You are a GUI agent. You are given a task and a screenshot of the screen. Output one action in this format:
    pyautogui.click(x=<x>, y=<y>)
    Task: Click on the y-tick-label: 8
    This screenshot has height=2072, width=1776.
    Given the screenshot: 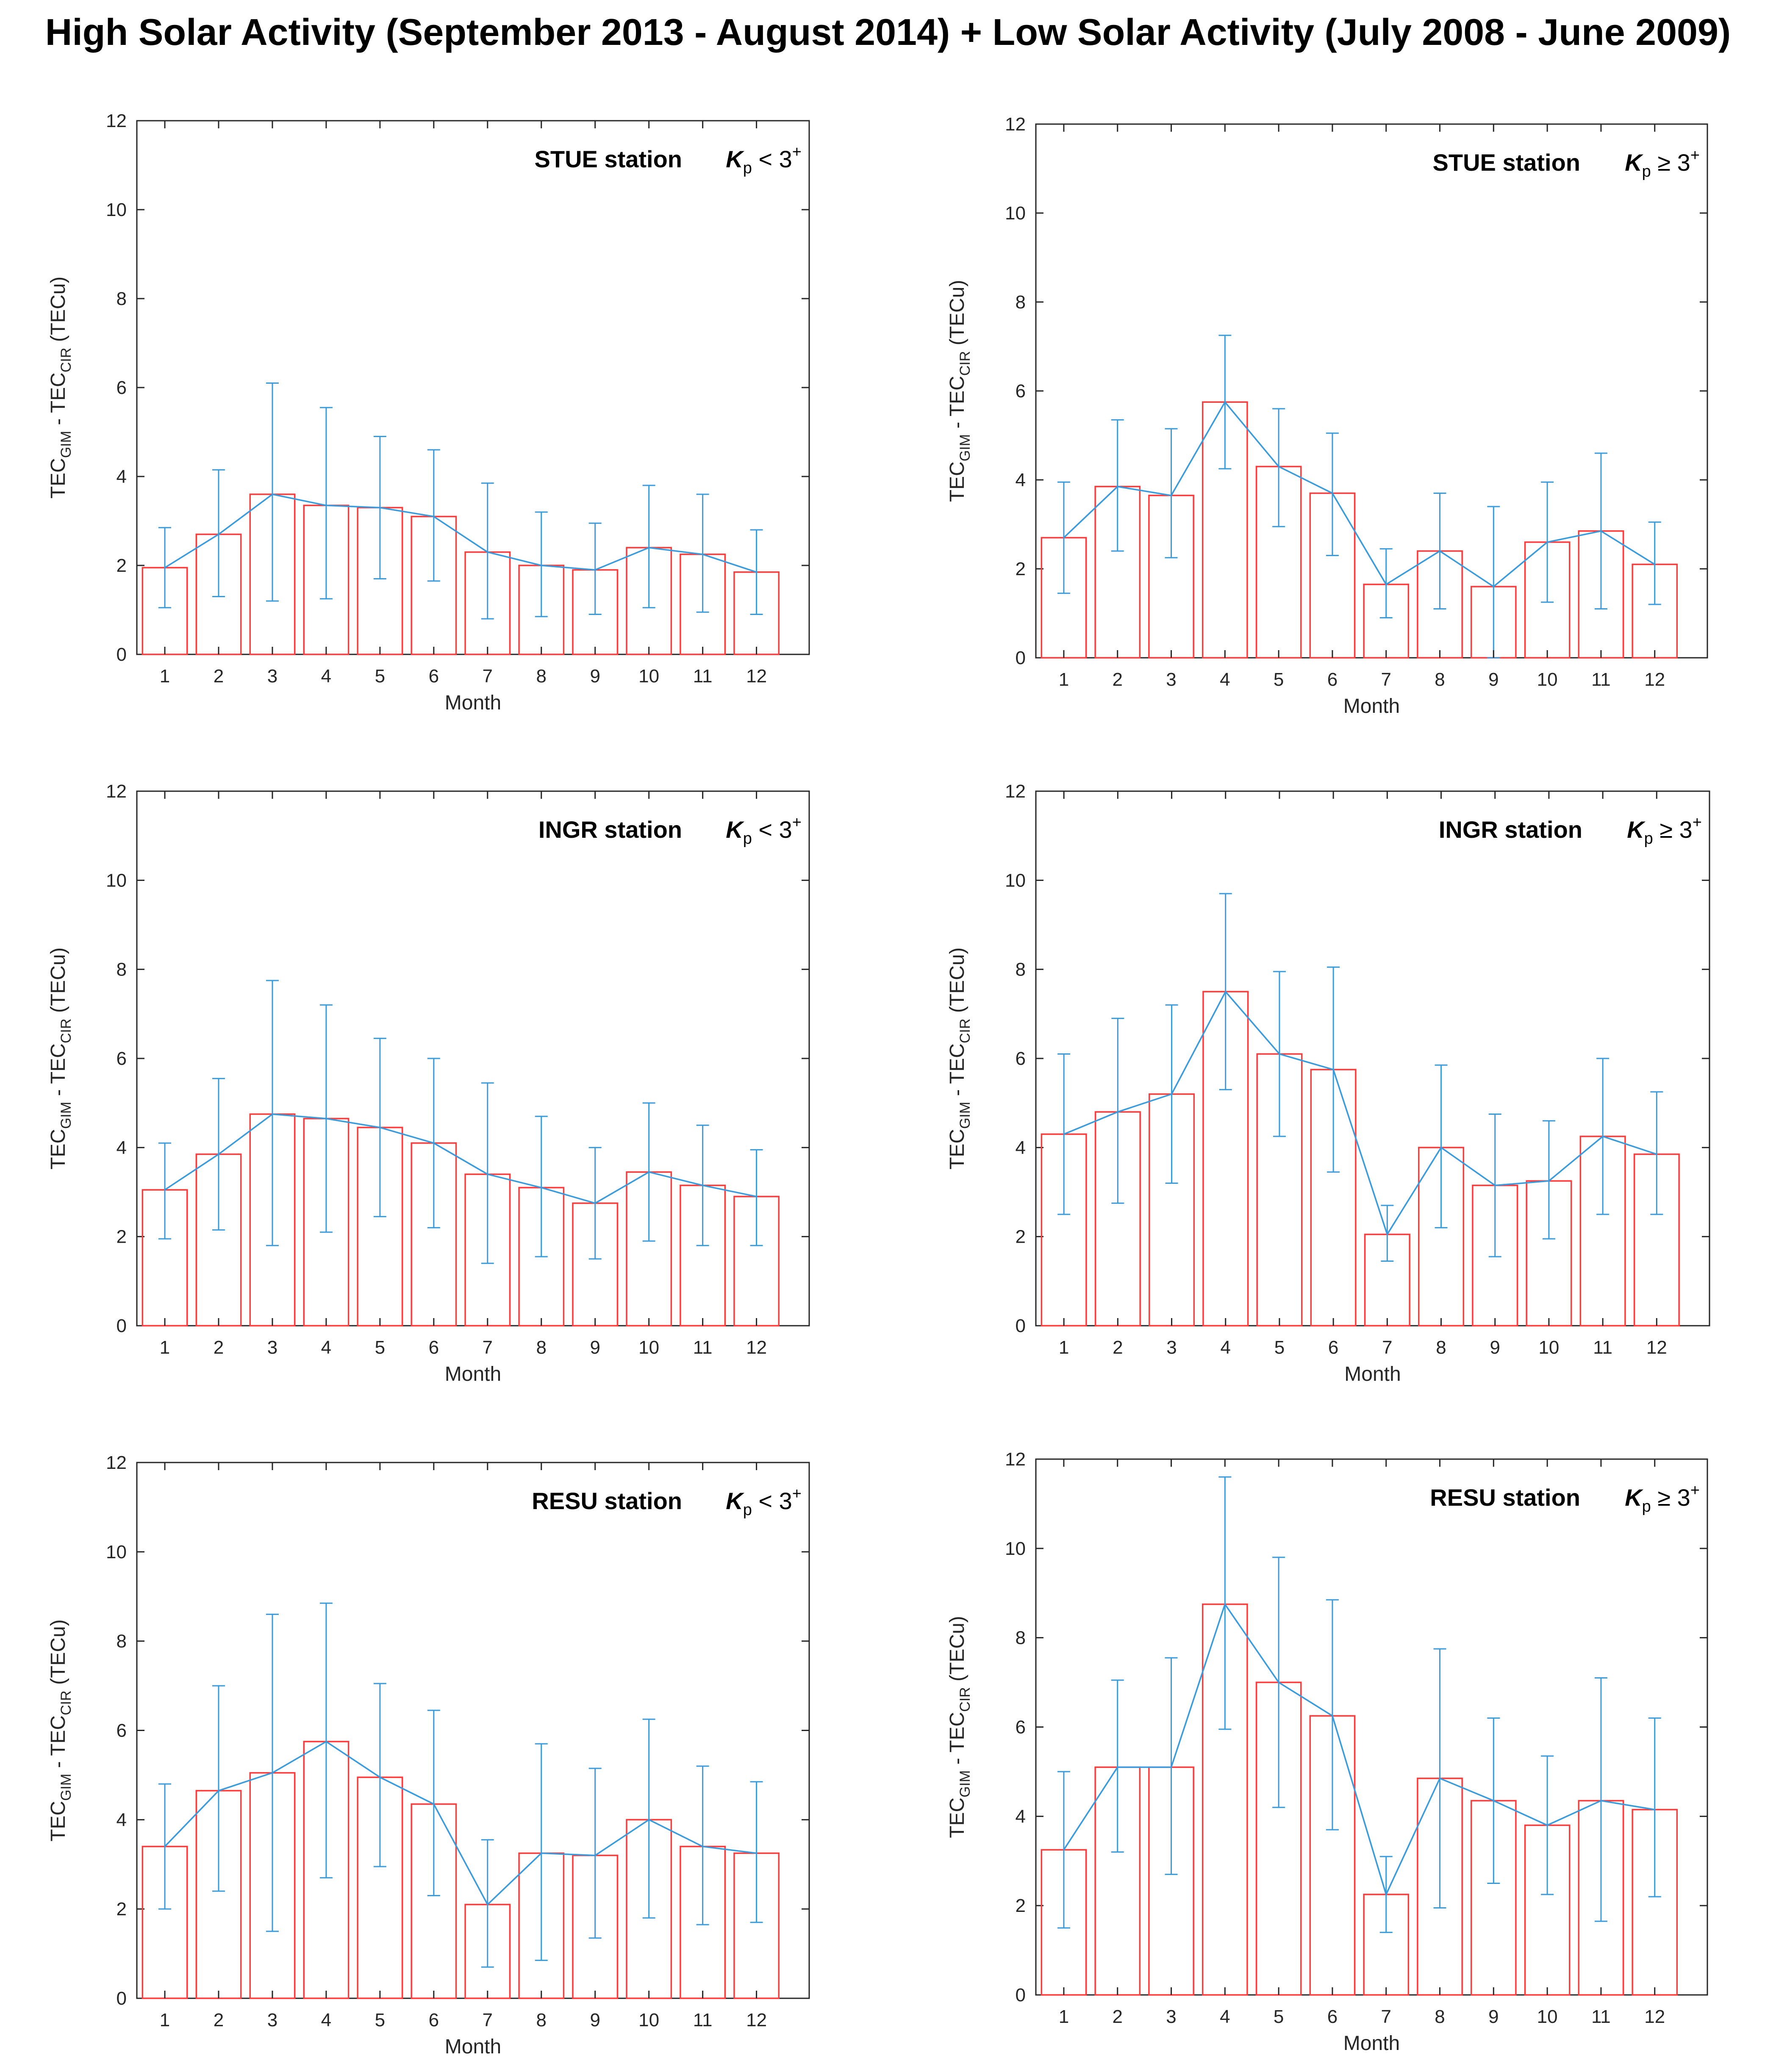 What is the action you would take?
    pyautogui.click(x=122, y=298)
    